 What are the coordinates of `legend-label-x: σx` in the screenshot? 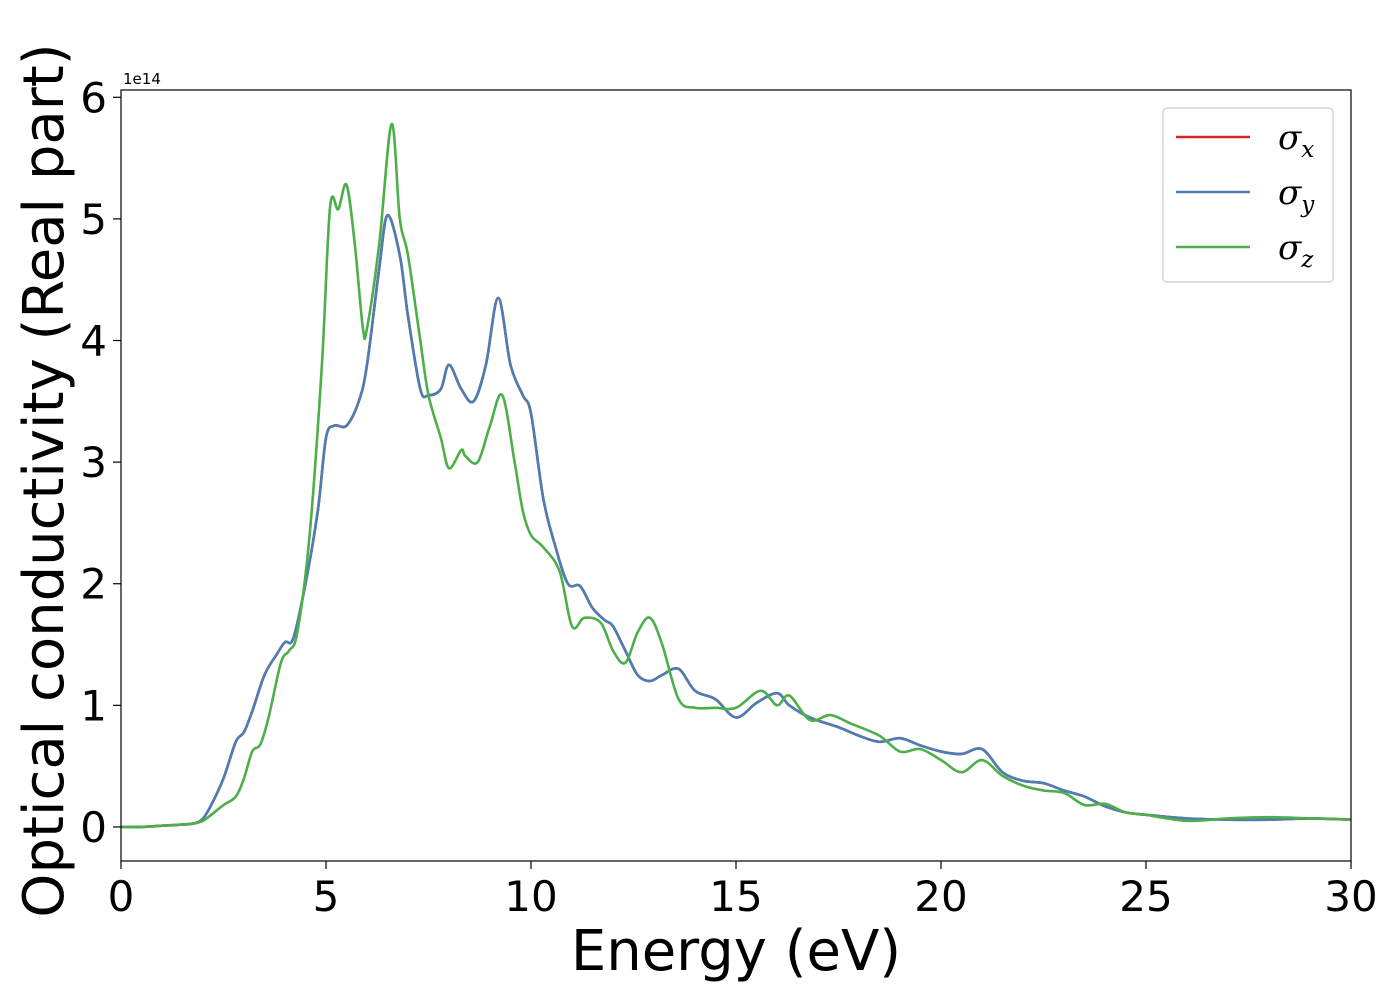 It's located at (1296, 140).